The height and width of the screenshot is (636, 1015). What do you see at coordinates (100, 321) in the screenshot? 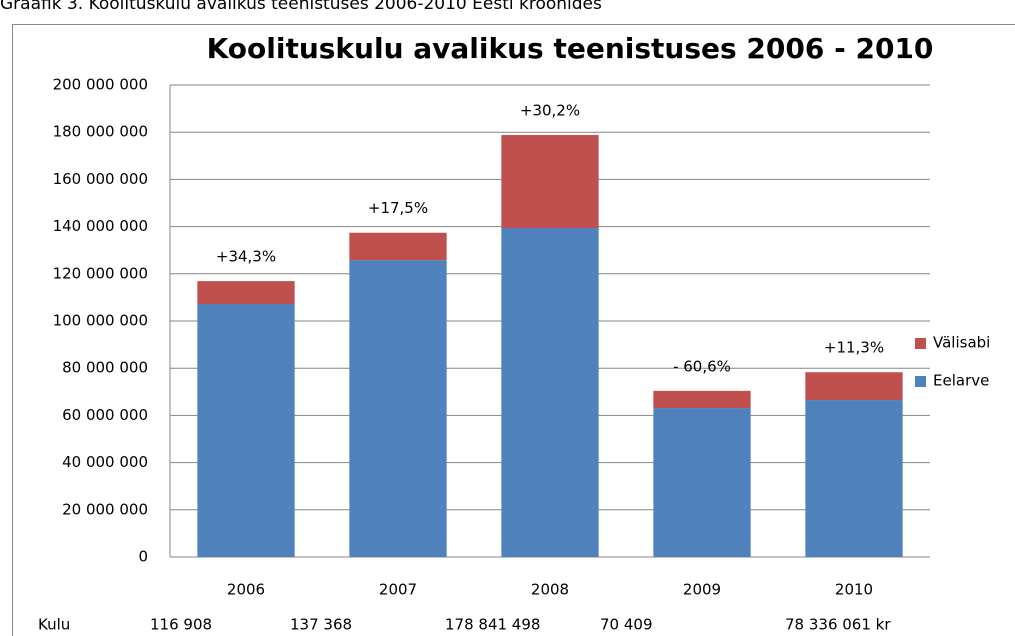
I see `y-tick-label: 100 000 000` at bounding box center [100, 321].